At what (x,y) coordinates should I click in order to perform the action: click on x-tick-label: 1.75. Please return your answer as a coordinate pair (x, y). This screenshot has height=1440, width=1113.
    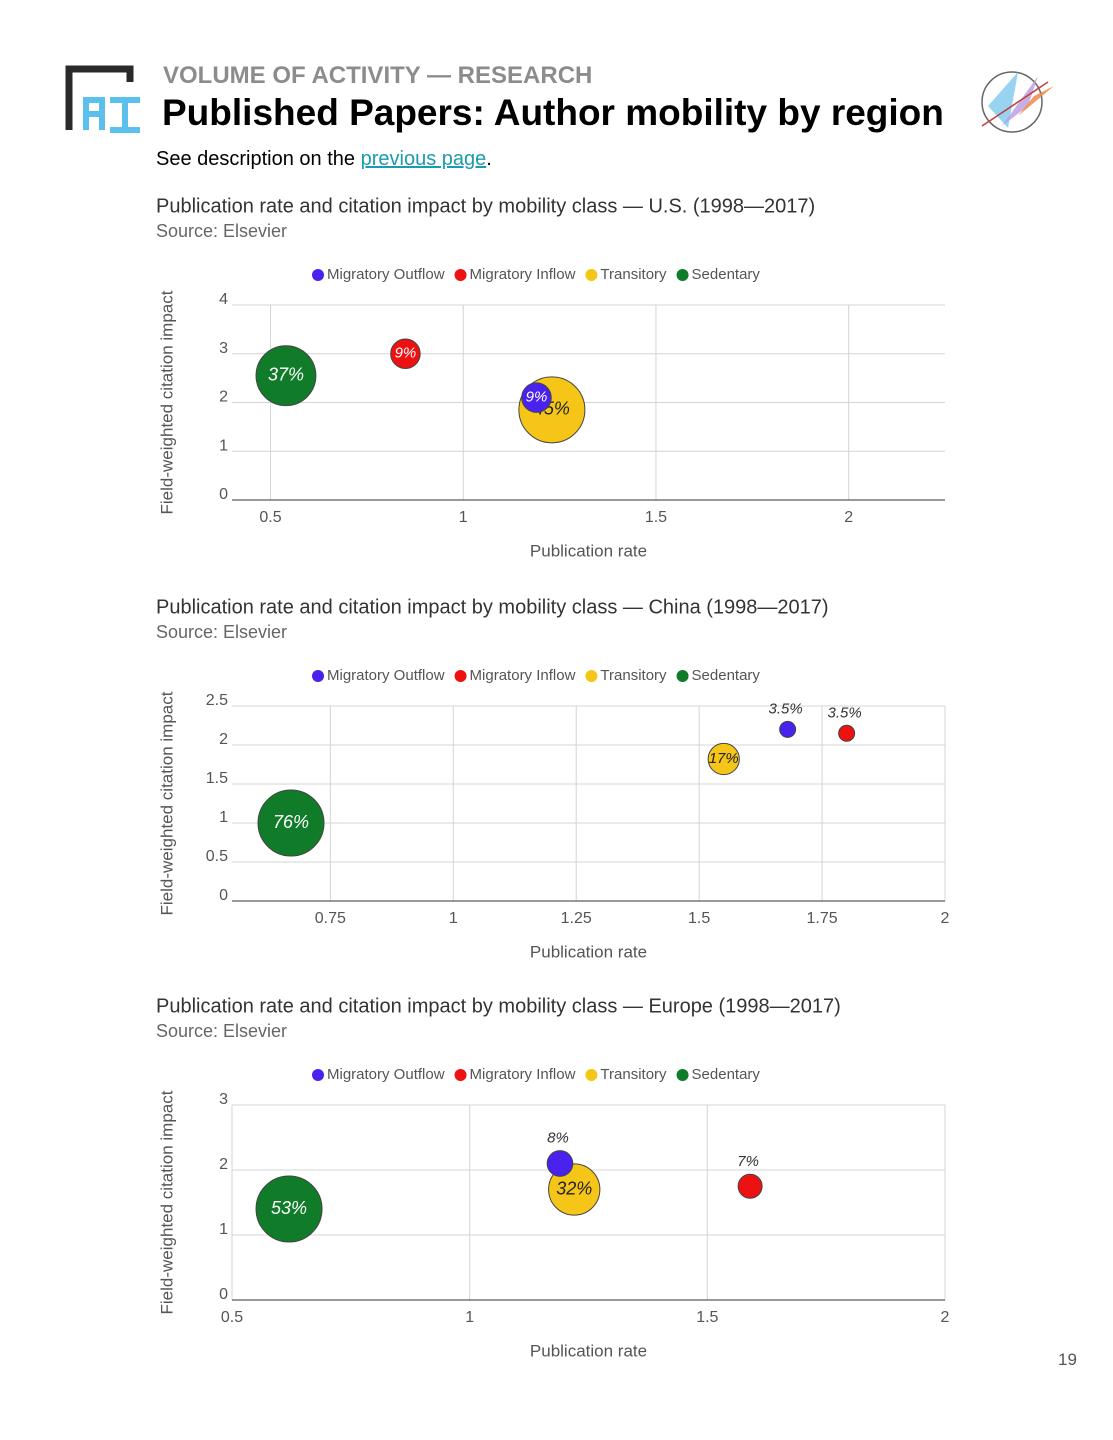
    Looking at the image, I should click on (821, 918).